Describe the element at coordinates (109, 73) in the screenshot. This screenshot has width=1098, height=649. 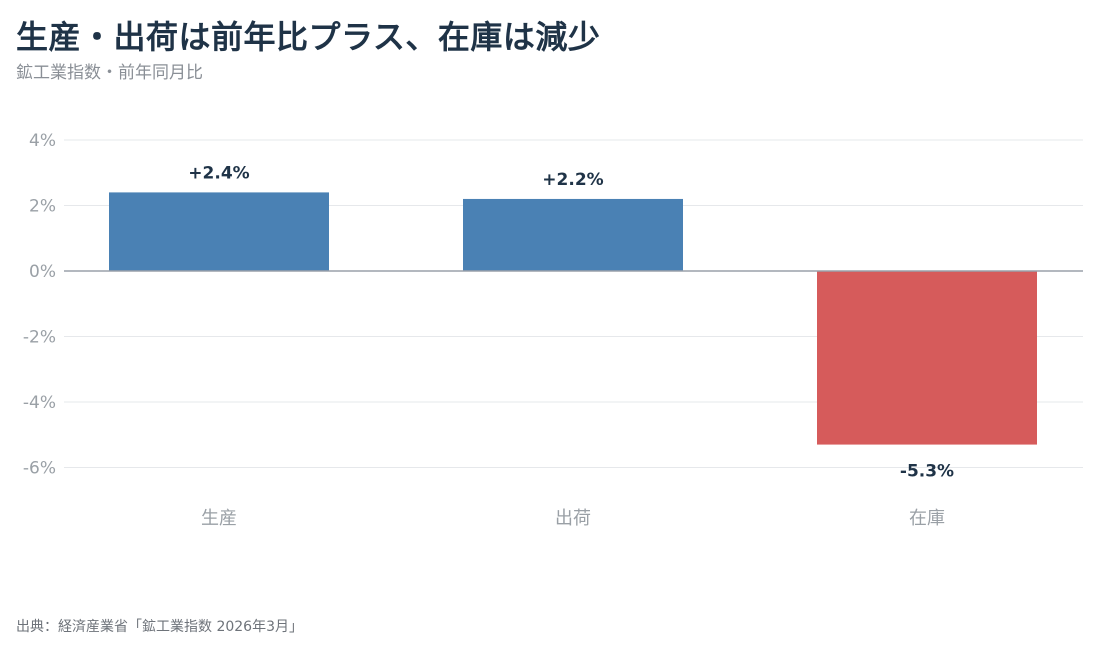
I see `chart-subtitle: 鉱工業指数・前年同月比` at that location.